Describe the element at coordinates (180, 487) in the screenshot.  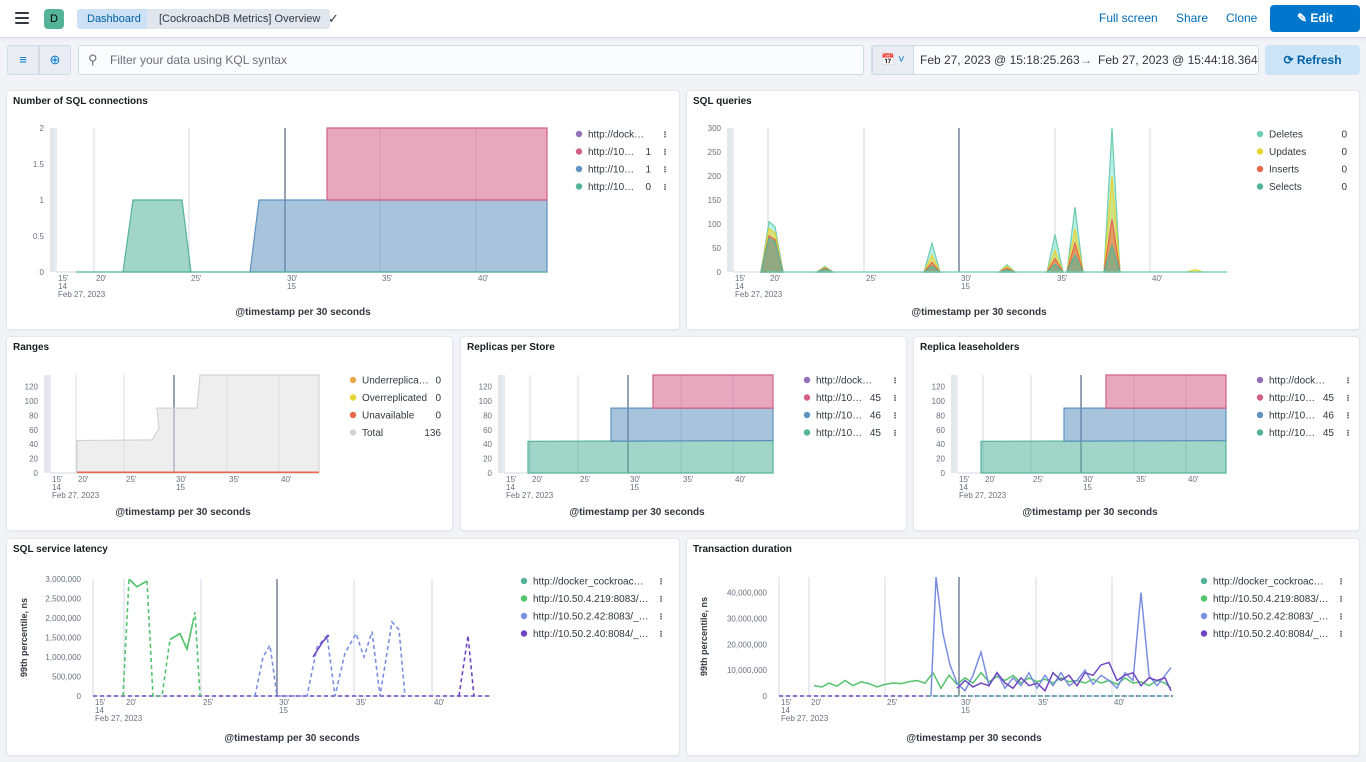
I see `x-tick-label: 15` at that location.